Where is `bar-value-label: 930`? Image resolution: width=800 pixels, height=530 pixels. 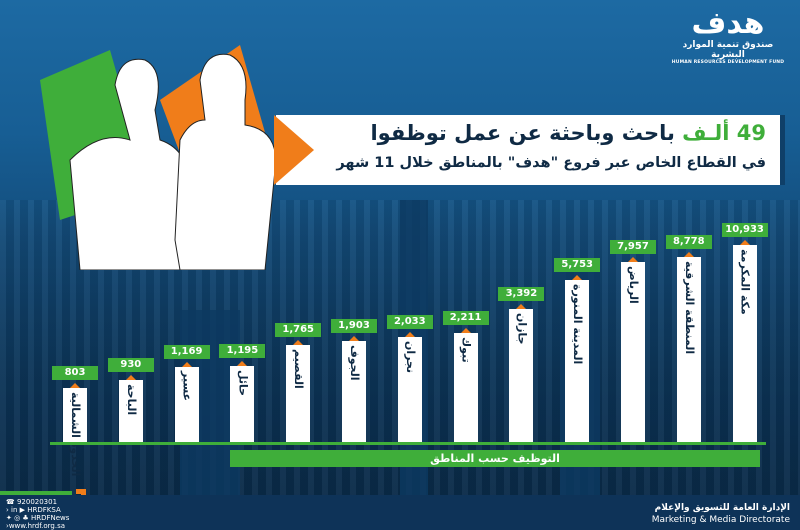 bar-value-label: 930 is located at coordinates (130, 364).